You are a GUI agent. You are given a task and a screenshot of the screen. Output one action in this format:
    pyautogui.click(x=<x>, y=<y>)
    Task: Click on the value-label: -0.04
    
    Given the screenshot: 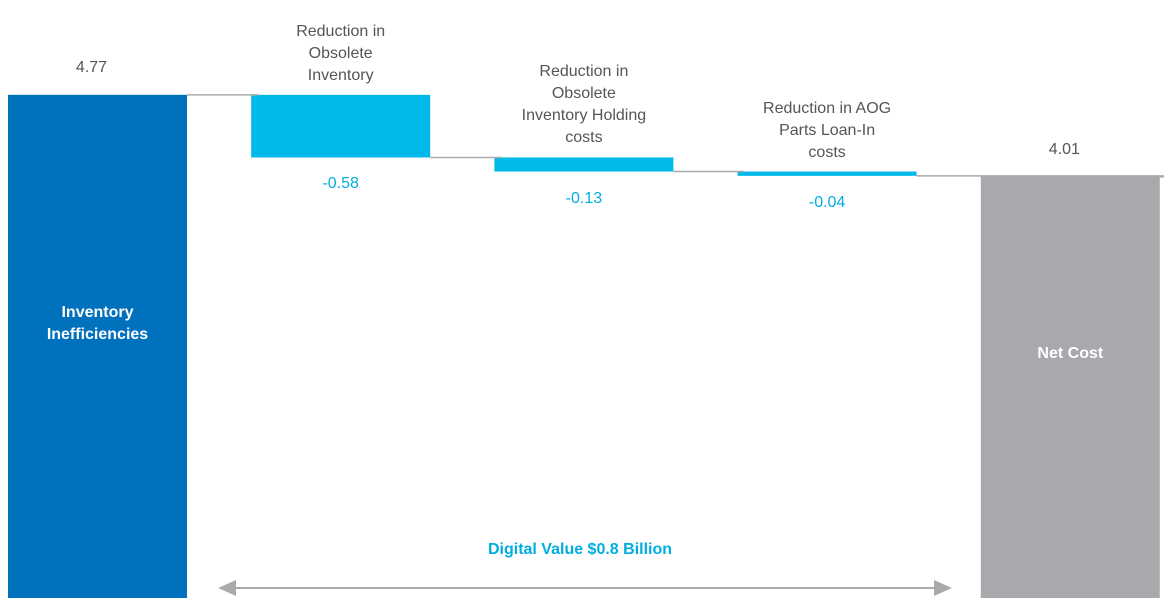 What is the action you would take?
    pyautogui.click(x=827, y=202)
    